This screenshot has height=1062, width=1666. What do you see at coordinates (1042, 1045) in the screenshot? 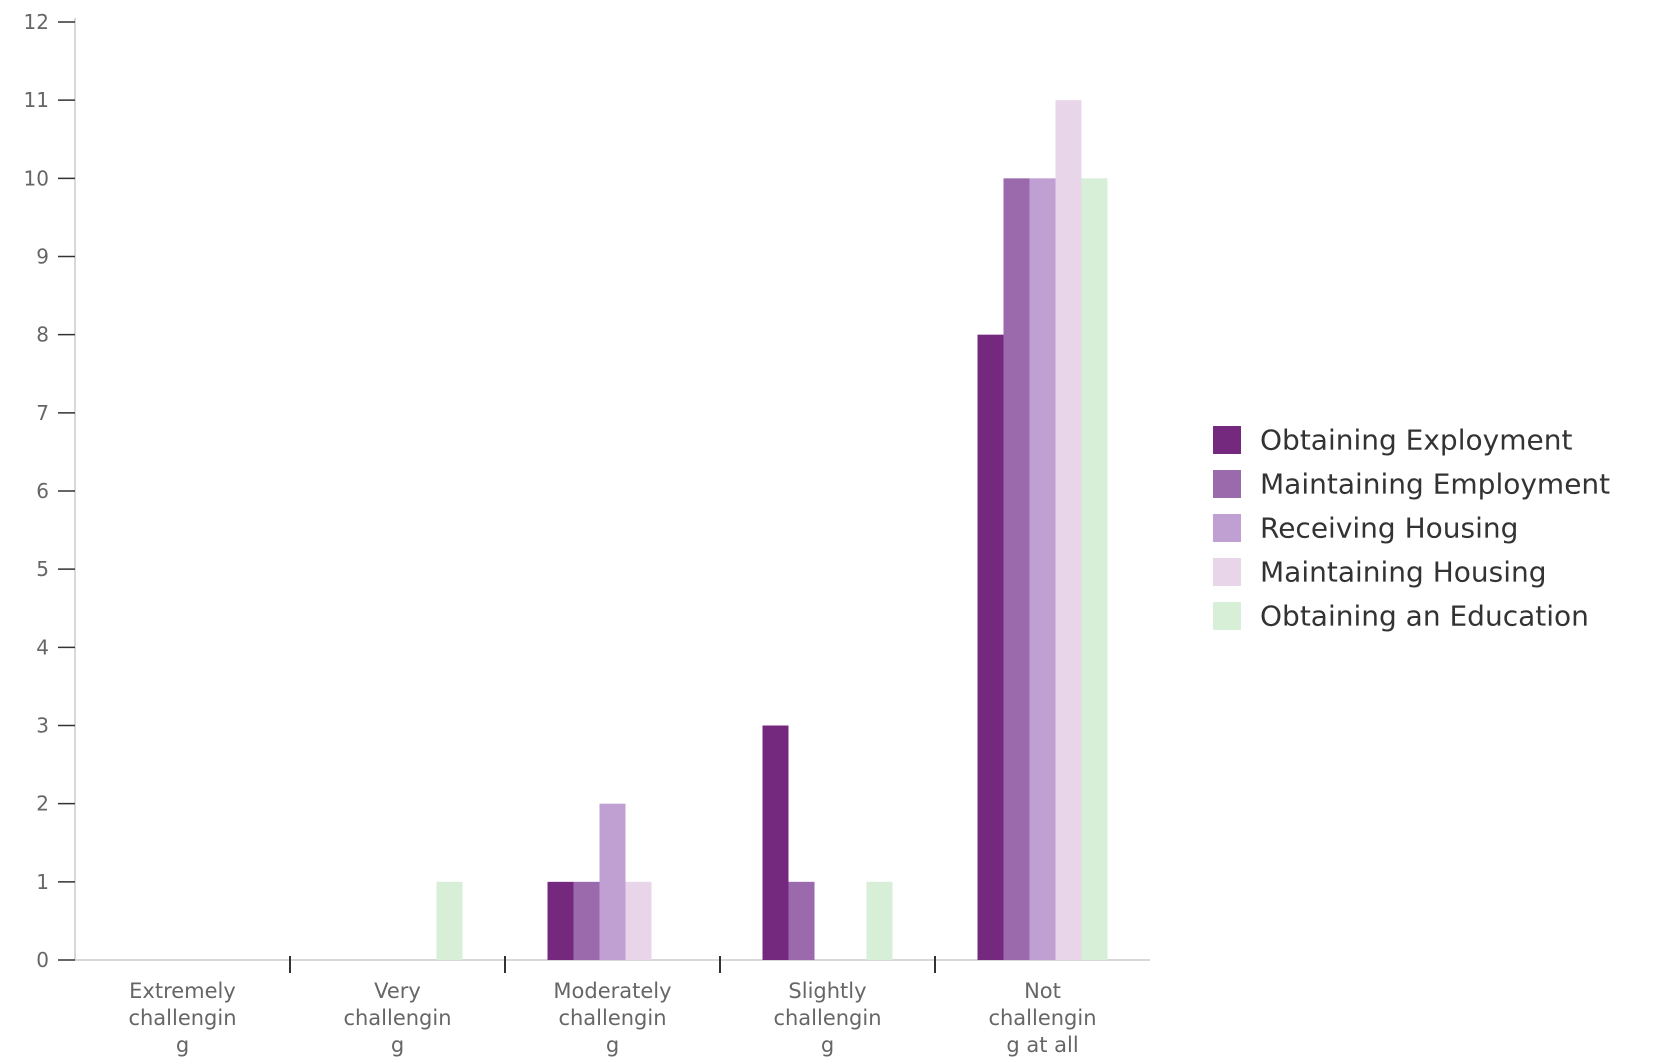
I see `x-tick-label-line: g at all` at bounding box center [1042, 1045].